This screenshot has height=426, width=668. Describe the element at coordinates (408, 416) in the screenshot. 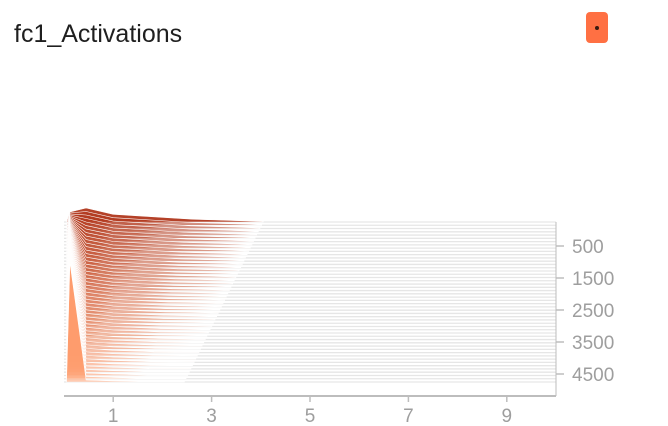

I see `x-tick-label: 7` at that location.